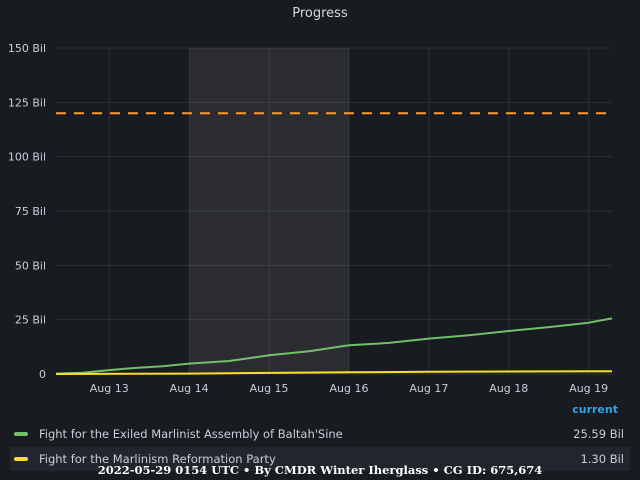 The image size is (640, 480). Describe the element at coordinates (30, 320) in the screenshot. I see `y-tick-label: 25 Bil` at that location.